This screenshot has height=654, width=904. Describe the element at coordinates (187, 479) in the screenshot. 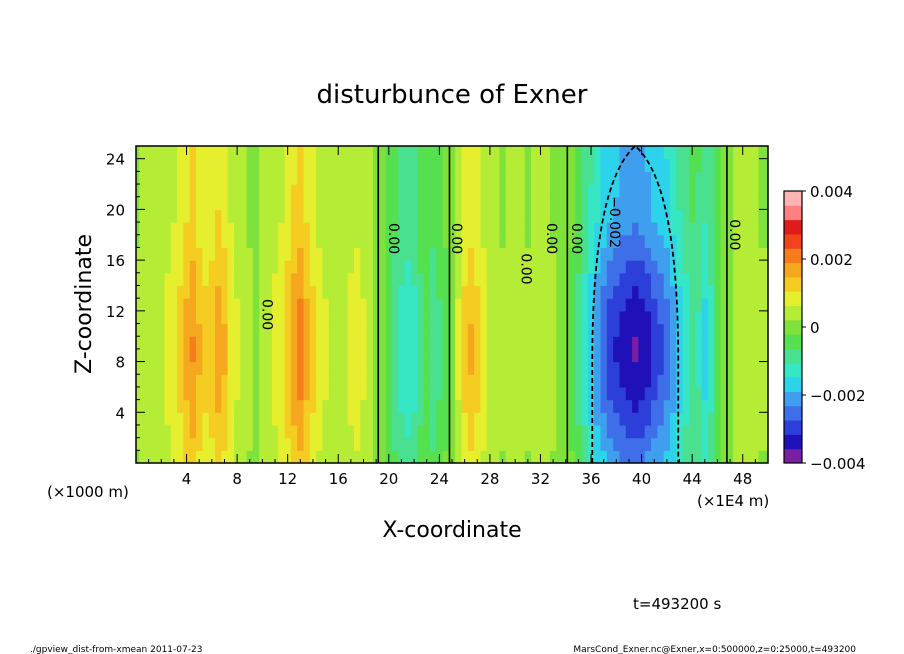

I see `x-tick-label: 4` at that location.